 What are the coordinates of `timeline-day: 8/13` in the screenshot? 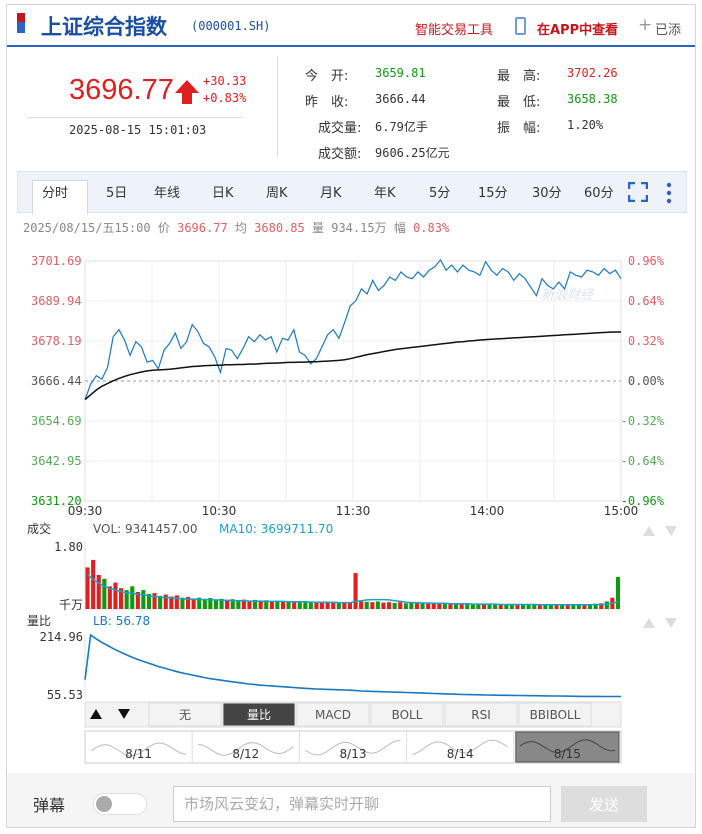 It's located at (353, 754).